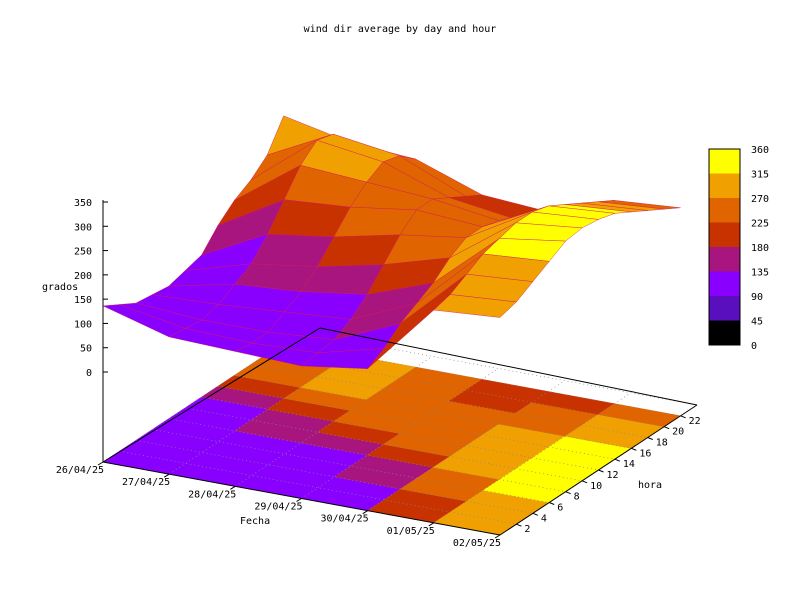  I want to click on x-tick-label: 02/05/25, so click(477, 543).